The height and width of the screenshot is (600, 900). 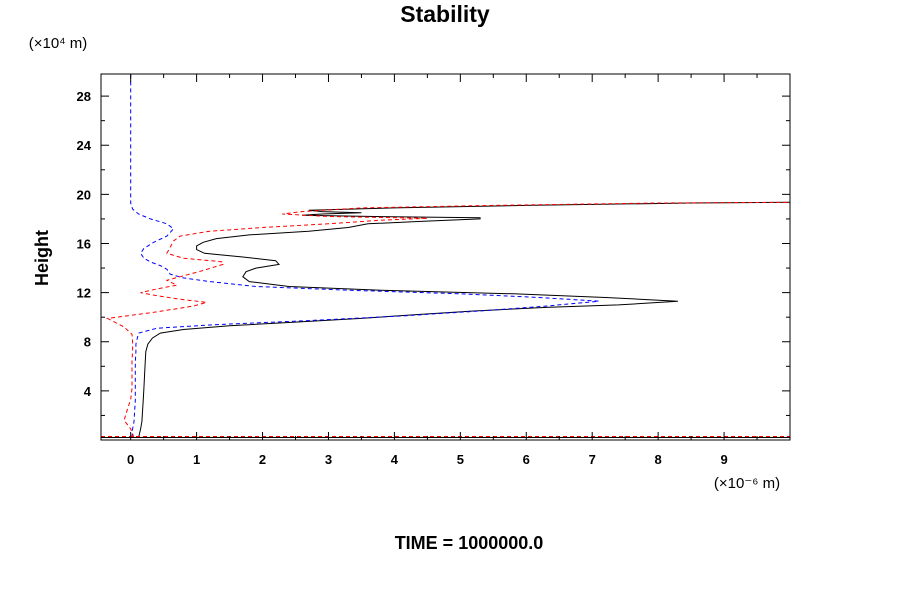 What do you see at coordinates (395, 459) in the screenshot?
I see `x-tick-label: 4` at bounding box center [395, 459].